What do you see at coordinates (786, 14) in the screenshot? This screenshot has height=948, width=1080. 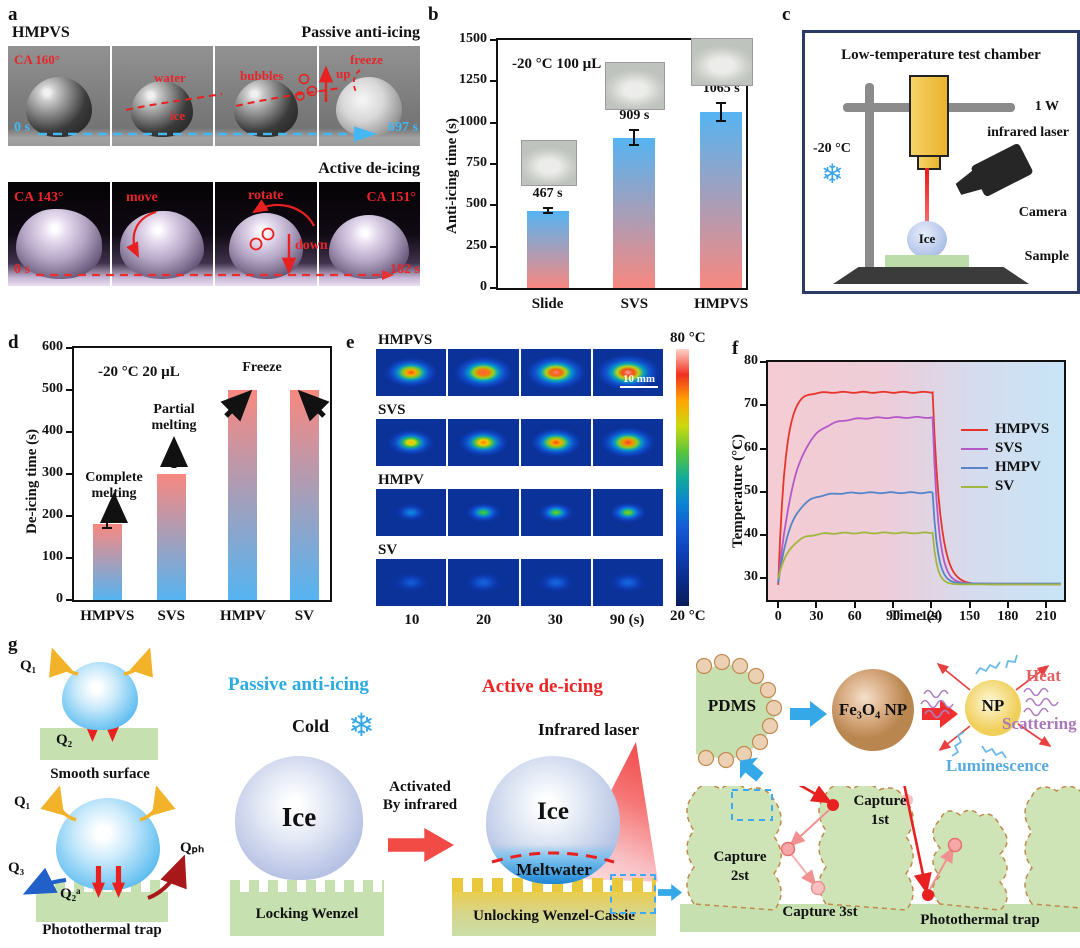 I see `panel-c-letter: c` at bounding box center [786, 14].